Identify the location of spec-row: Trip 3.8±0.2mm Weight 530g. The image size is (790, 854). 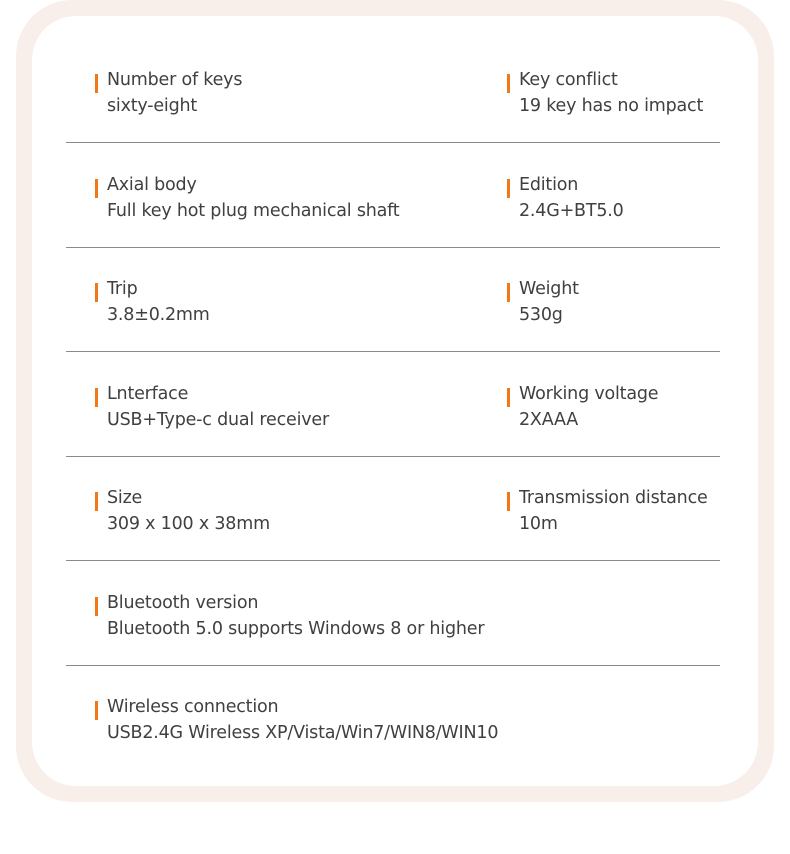
(393, 299).